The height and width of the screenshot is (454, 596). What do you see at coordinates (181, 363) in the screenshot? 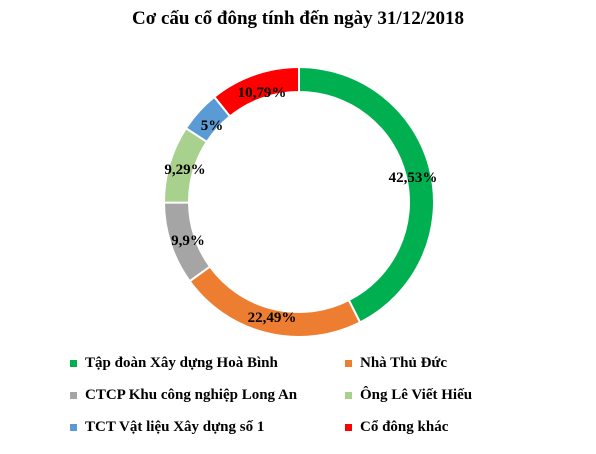
I see `legend-label: Tập đoàn Xây dựng Hoà Bình` at bounding box center [181, 363].